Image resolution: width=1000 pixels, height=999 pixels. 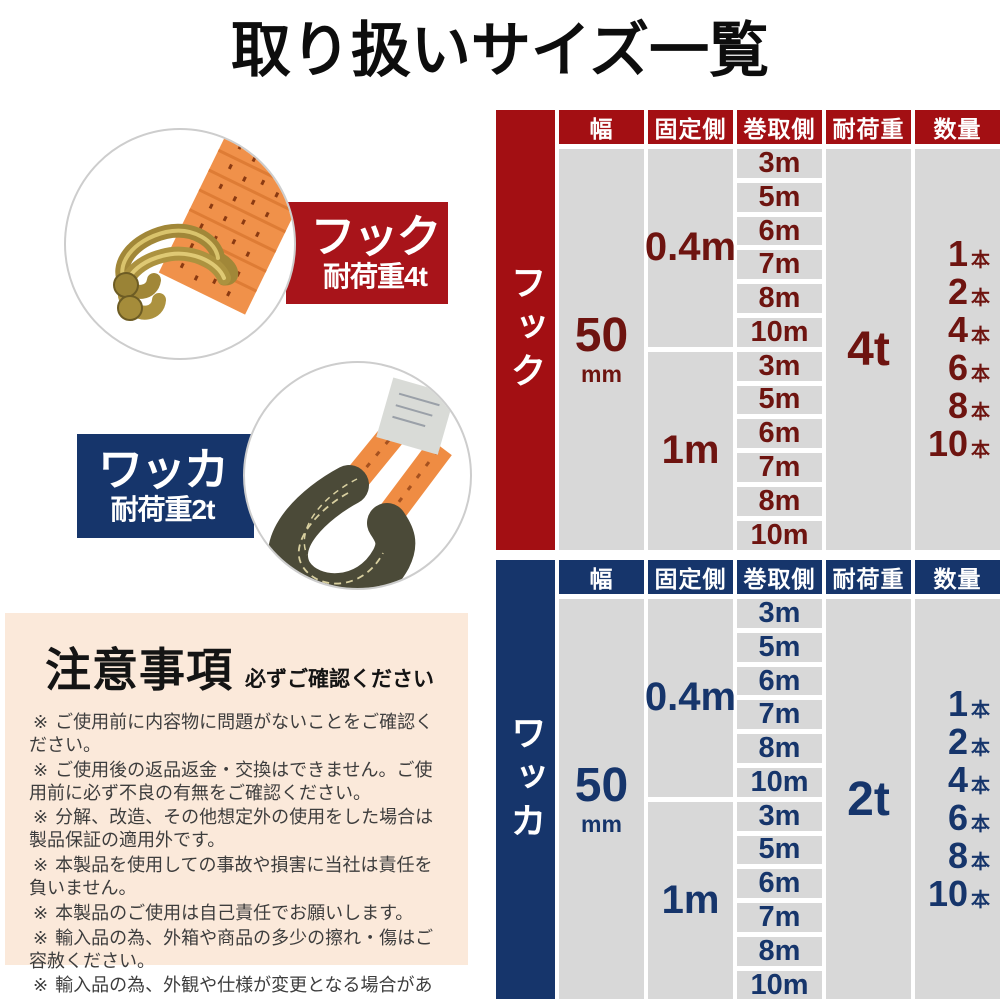 What do you see at coordinates (234, 912) in the screenshot?
I see `note-text: 本製品のご使用は自己責任でお願いします。` at bounding box center [234, 912].